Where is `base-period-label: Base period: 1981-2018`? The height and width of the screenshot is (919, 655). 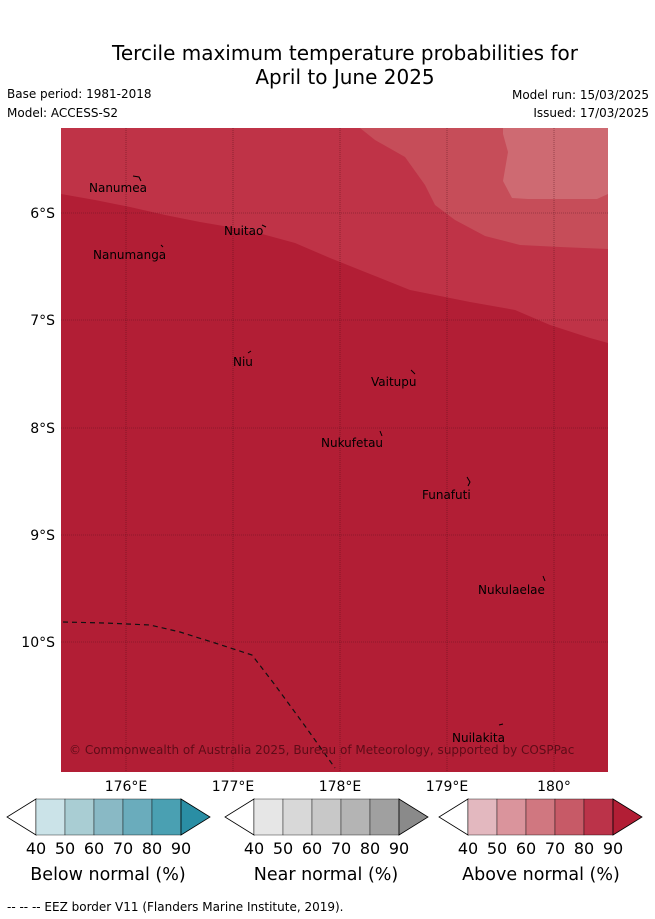
base-period-label: Base period: 1981-2018 is located at coordinates (79, 94).